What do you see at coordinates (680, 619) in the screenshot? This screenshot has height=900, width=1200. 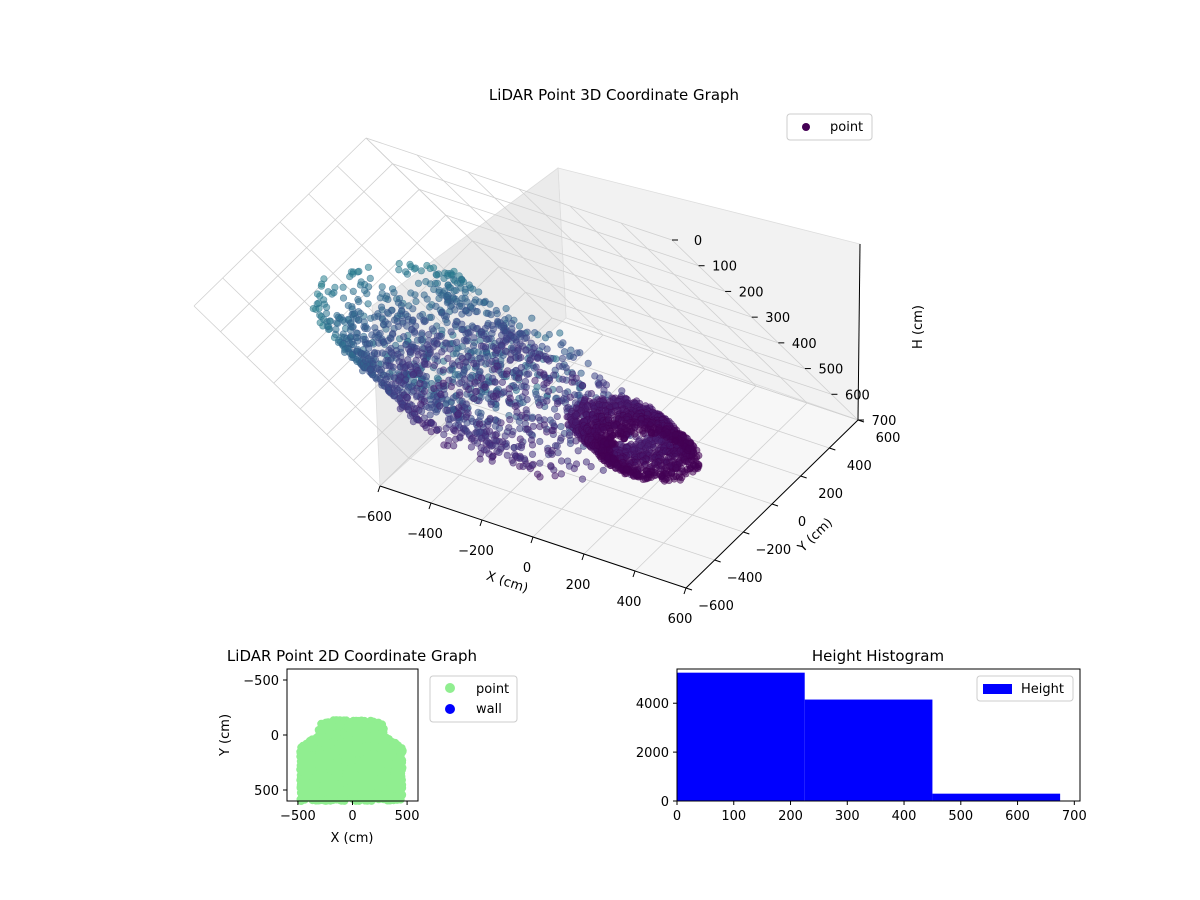 I see `x-tick-label: 600` at bounding box center [680, 619].